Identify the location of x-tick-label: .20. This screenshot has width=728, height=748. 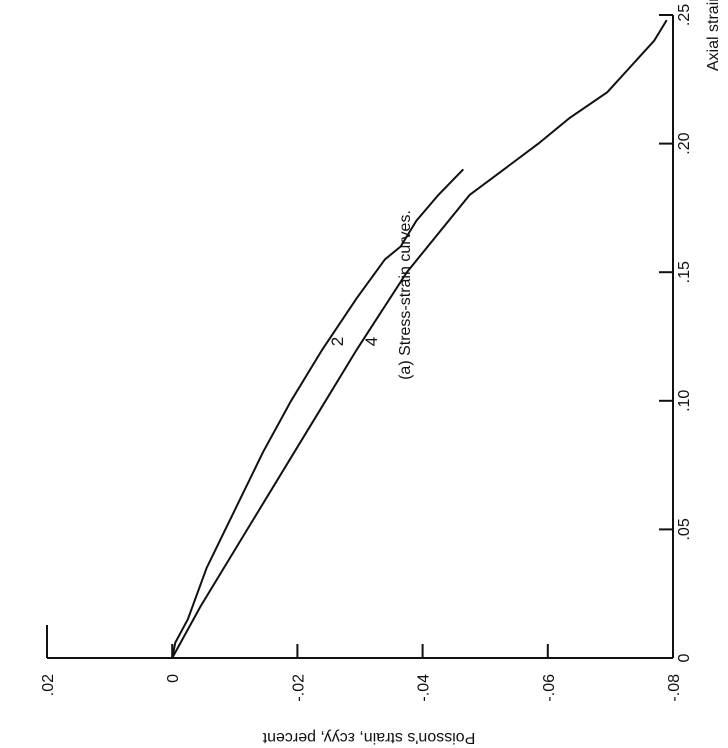
(684, 143).